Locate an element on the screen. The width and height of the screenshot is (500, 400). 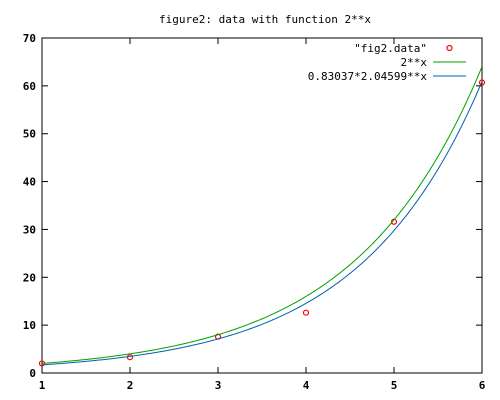
y-tick-label: 40 is located at coordinates (29, 182).